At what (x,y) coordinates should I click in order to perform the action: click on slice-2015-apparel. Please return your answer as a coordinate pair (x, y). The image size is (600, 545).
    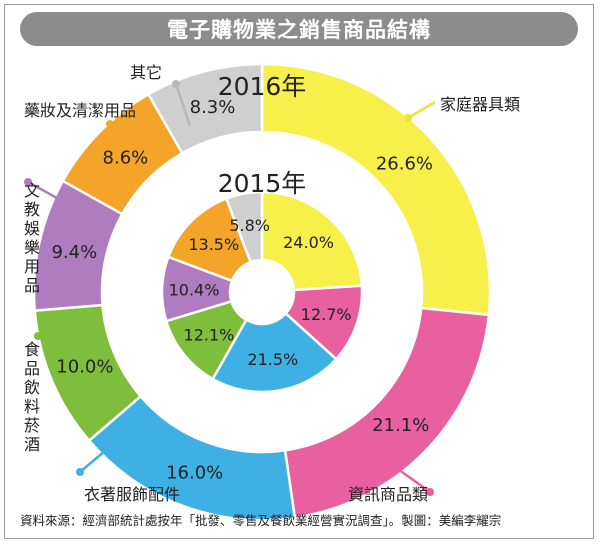
    Looking at the image, I should click on (274, 352).